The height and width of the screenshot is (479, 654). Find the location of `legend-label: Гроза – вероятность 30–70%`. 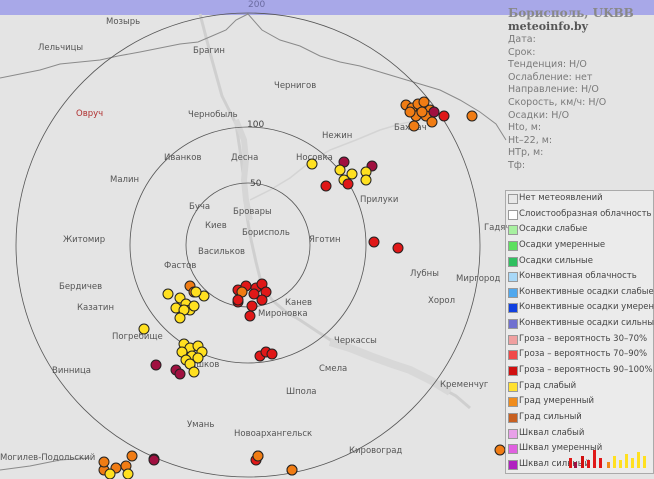

legend-label: Гроза – вероятность 30–70% is located at coordinates (583, 338).